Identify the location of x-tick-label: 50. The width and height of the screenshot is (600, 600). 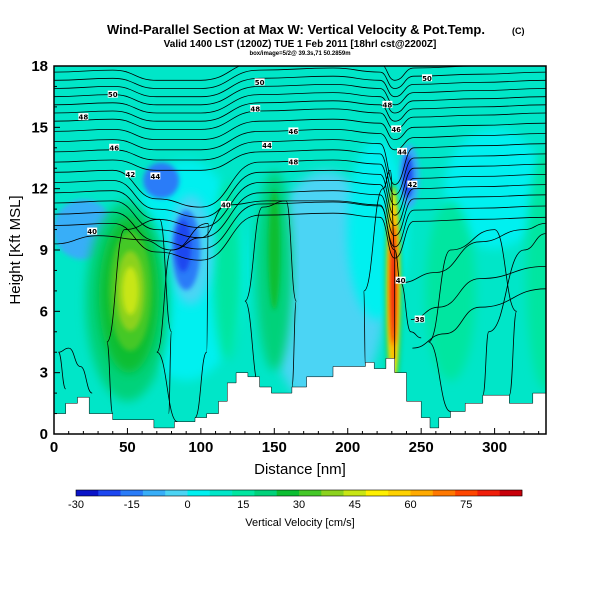
(127, 447).